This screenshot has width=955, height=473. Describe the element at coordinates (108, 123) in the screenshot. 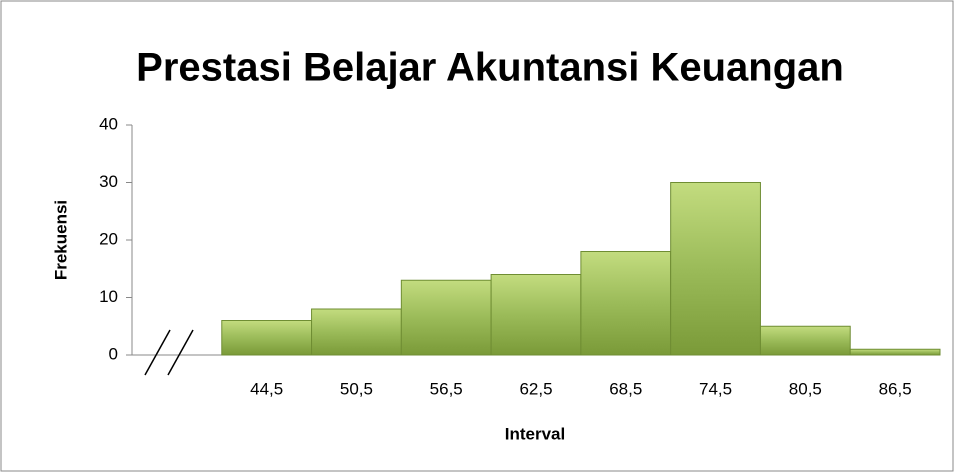

I see `y-tick-label: 40` at that location.